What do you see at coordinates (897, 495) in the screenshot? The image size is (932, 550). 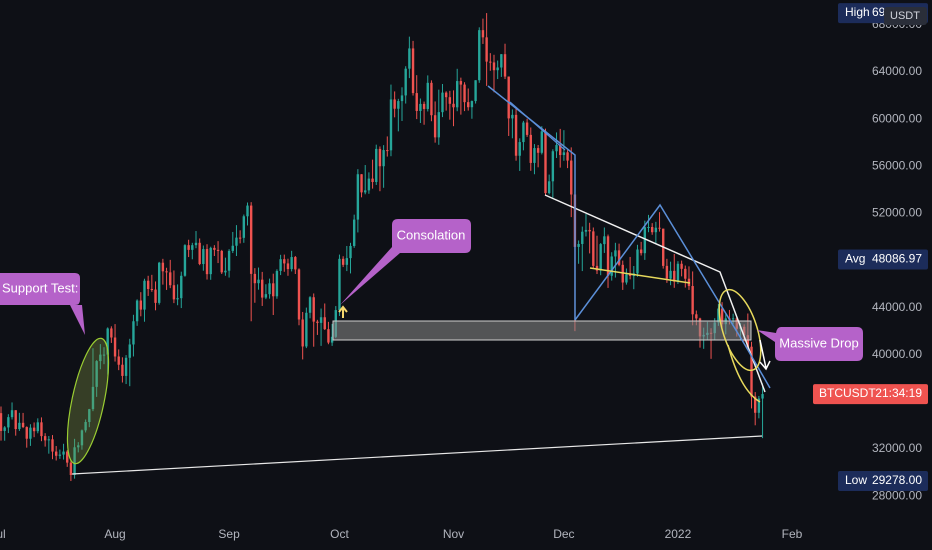 I see `y-tick-label: 28000.00` at bounding box center [897, 495].